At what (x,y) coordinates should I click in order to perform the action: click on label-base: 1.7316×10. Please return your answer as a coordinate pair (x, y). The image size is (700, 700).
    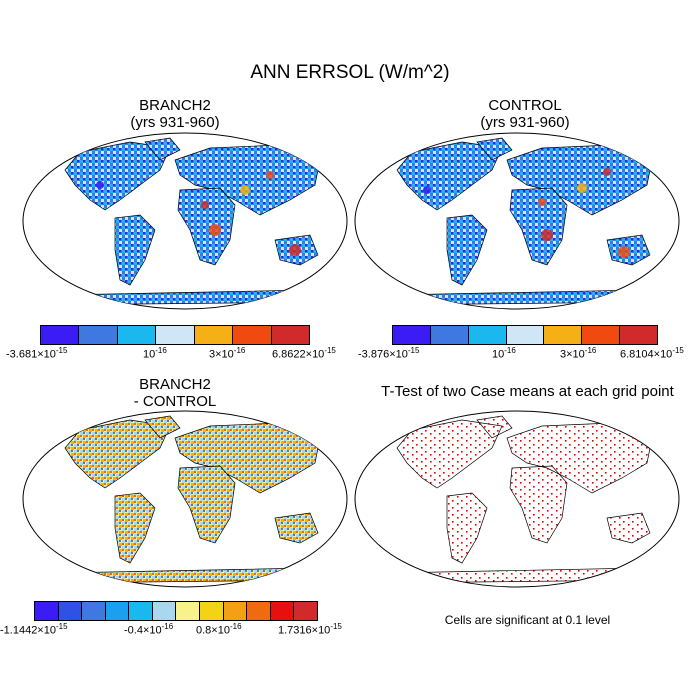
    Looking at the image, I should click on (304, 630).